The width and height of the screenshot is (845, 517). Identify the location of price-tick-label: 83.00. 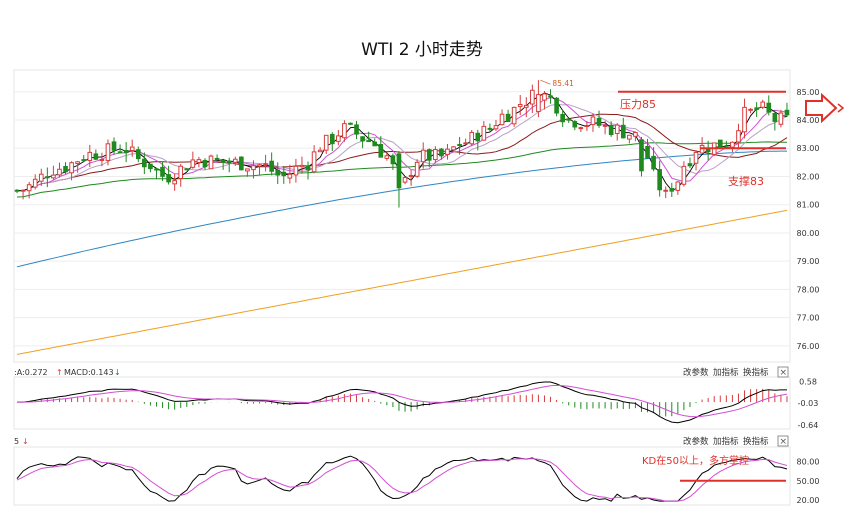
(808, 148).